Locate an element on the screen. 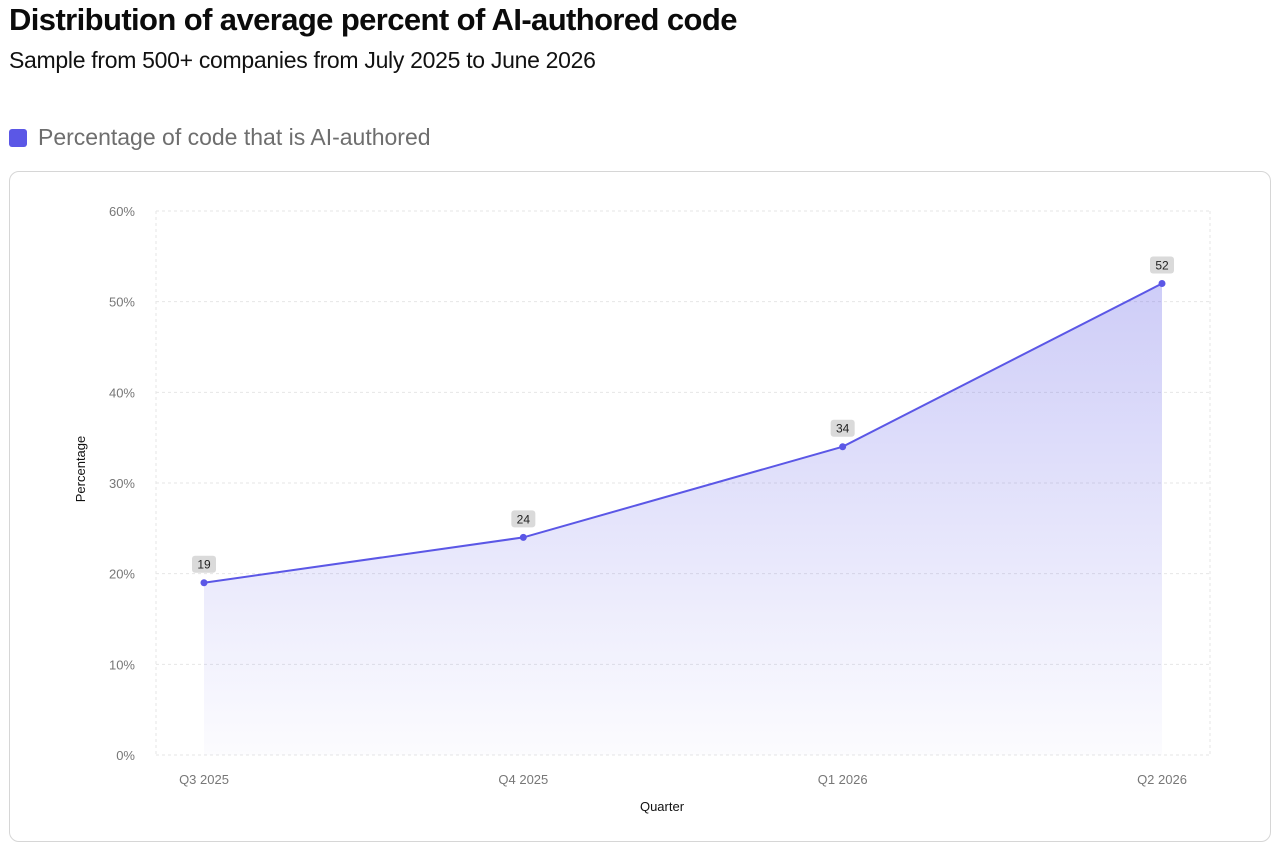 Image resolution: width=1281 pixels, height=854 pixels. legend-label: Percentage of code that is AI-authored is located at coordinates (234, 137).